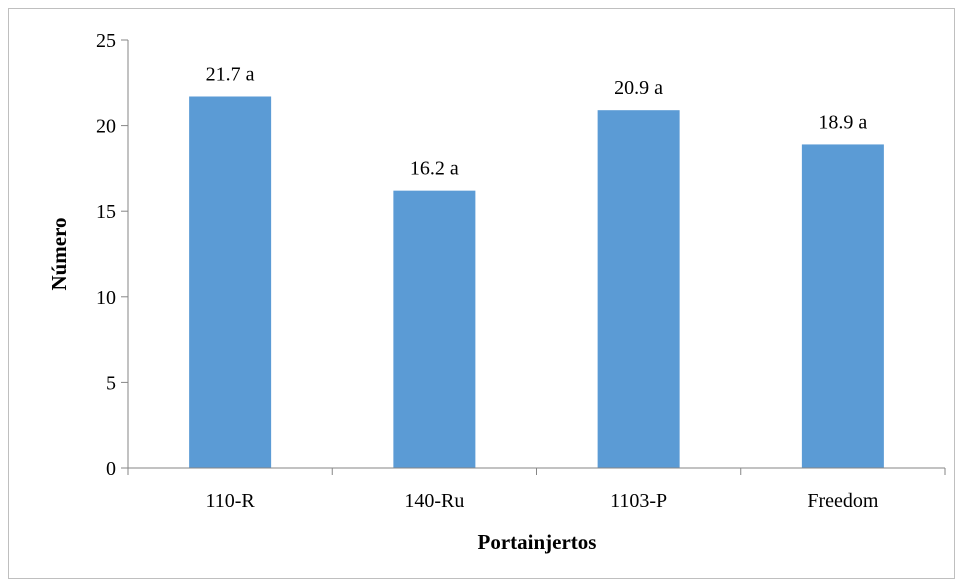  I want to click on x-axis-ticks: 110-R 140-Ru 1103-P Freedom, so click(536, 490).